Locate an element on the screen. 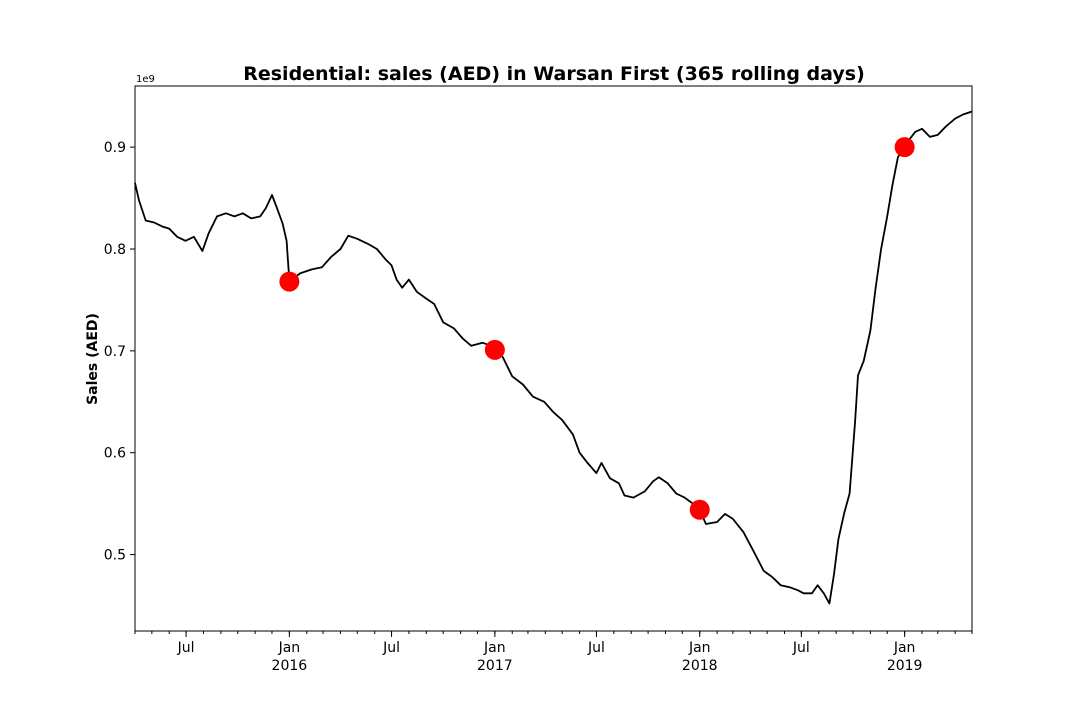  x-tick-year: 2016 is located at coordinates (290, 666).